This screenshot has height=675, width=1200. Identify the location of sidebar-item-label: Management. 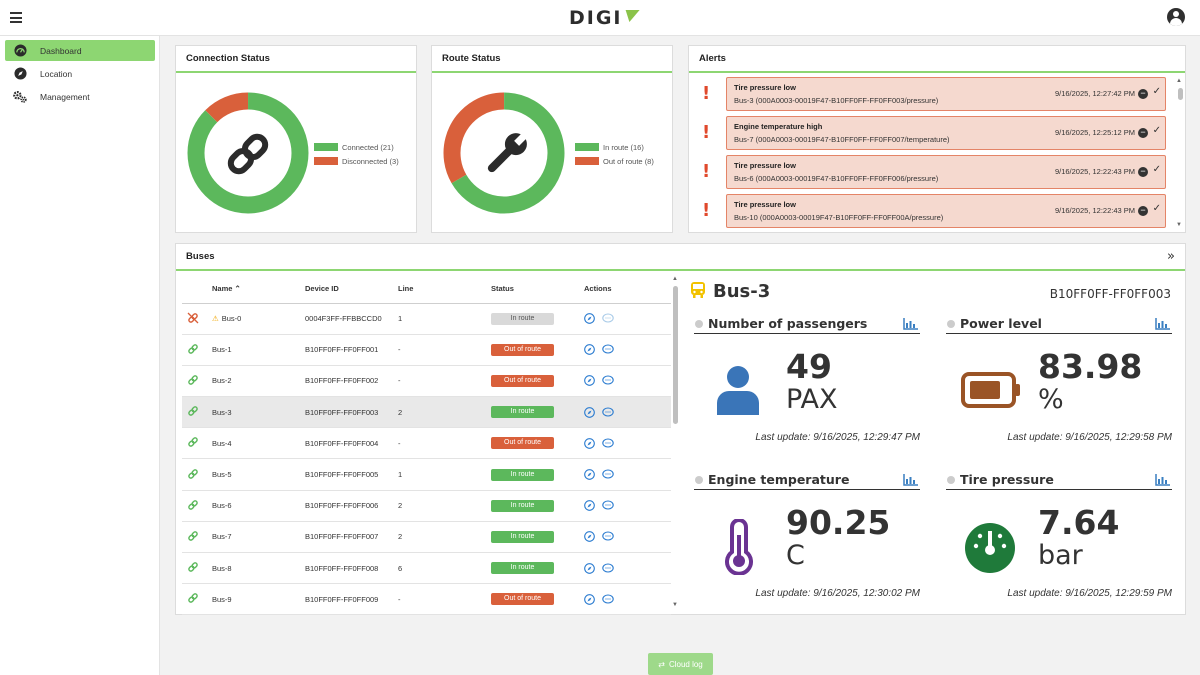
(65, 96).